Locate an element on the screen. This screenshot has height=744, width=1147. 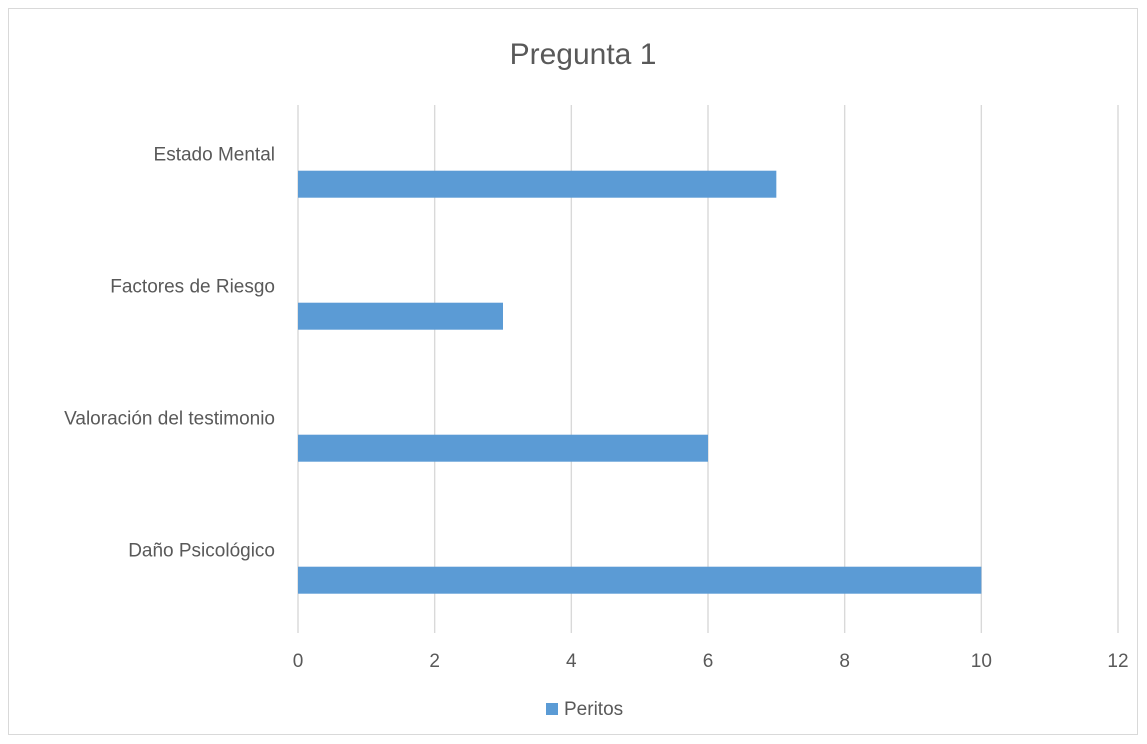
bar-da-o-psicol-gico is located at coordinates (640, 580).